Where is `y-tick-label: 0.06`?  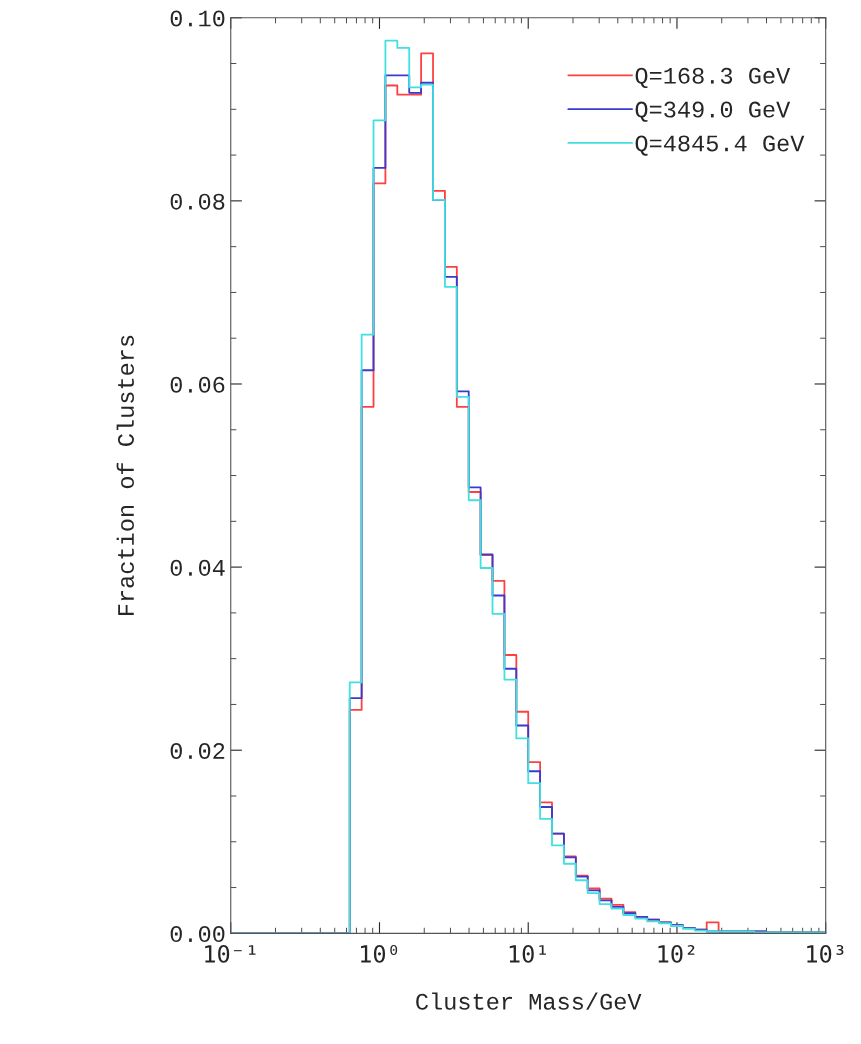
y-tick-label: 0.06 is located at coordinates (197, 384).